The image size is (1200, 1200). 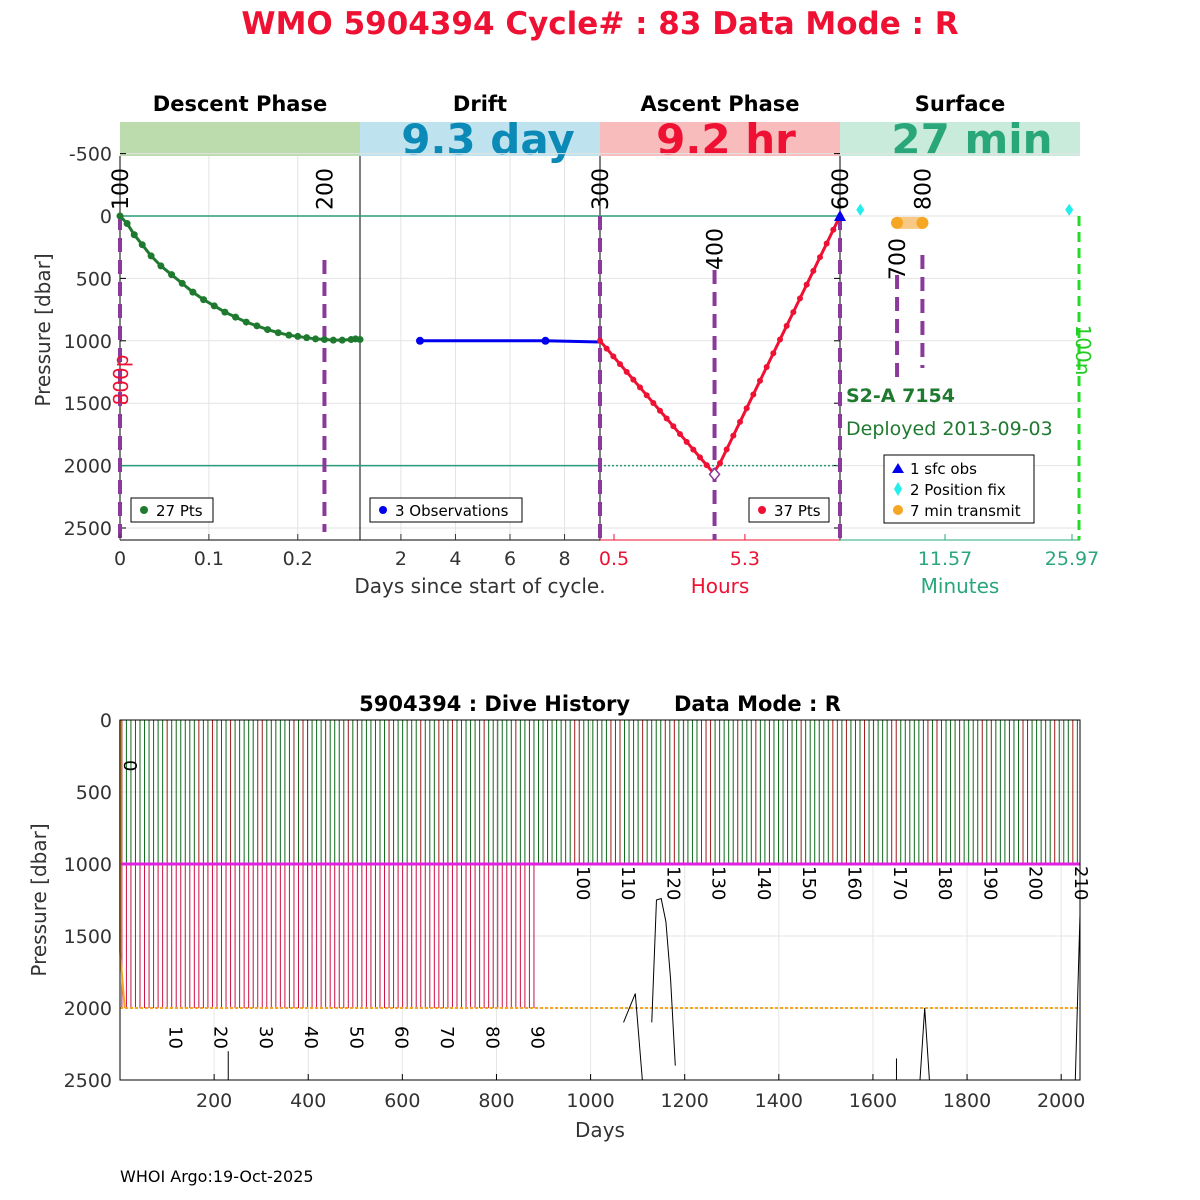 I want to click on marker-label-800: 800, so click(x=923, y=189).